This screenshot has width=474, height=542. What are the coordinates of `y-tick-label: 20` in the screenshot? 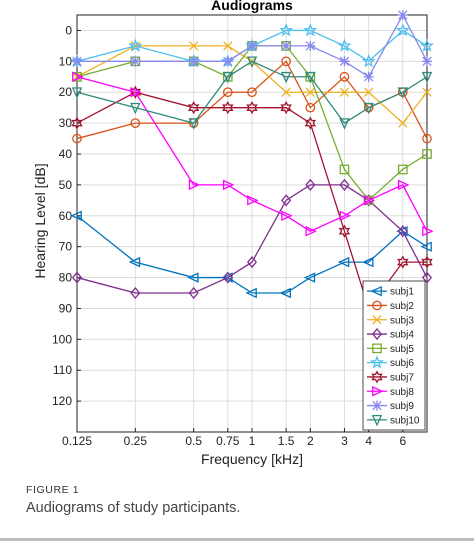 It's located at (66, 92).